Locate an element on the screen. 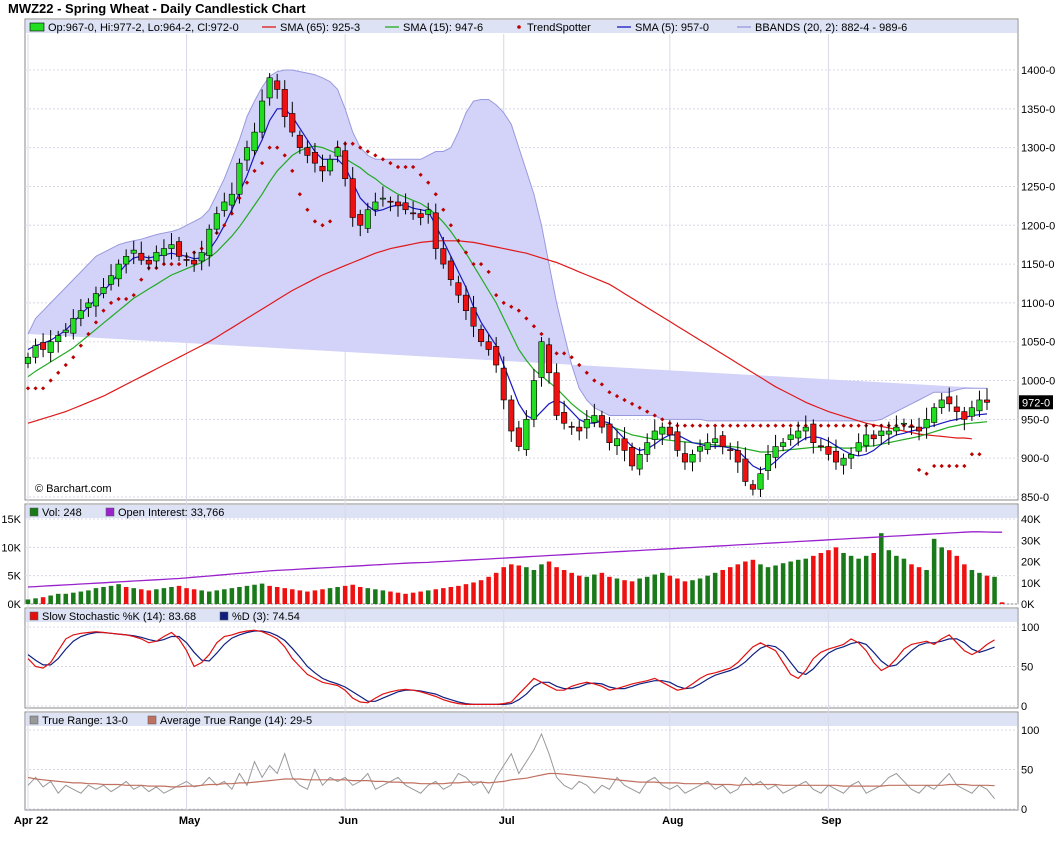  volume-right-tick: 30K is located at coordinates (1031, 541).